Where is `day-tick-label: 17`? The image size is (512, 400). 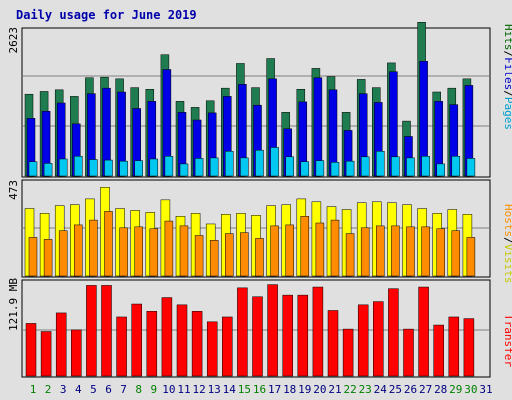 day-tick-label: 17 is located at coordinates (274, 389).